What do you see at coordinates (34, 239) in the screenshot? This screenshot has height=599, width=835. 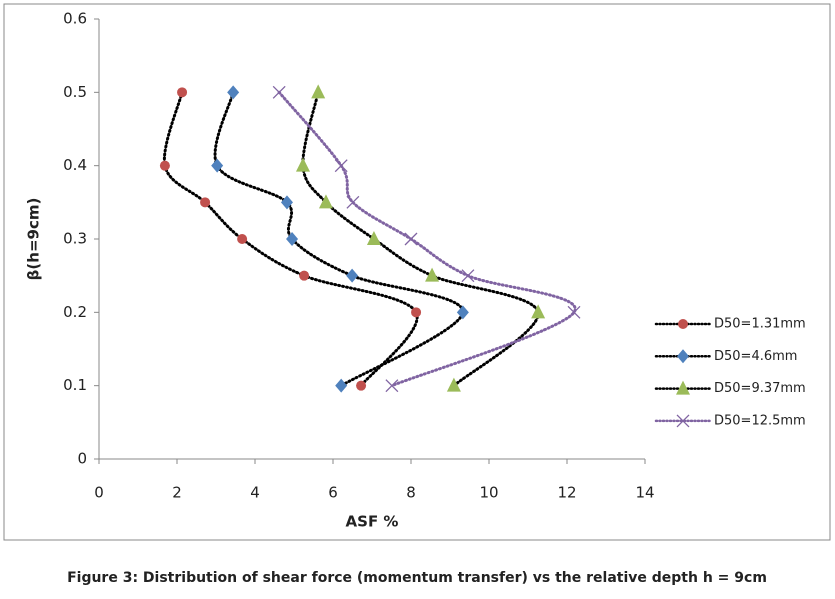 I see `y-axis-title: β(h=9cm)` at bounding box center [34, 239].